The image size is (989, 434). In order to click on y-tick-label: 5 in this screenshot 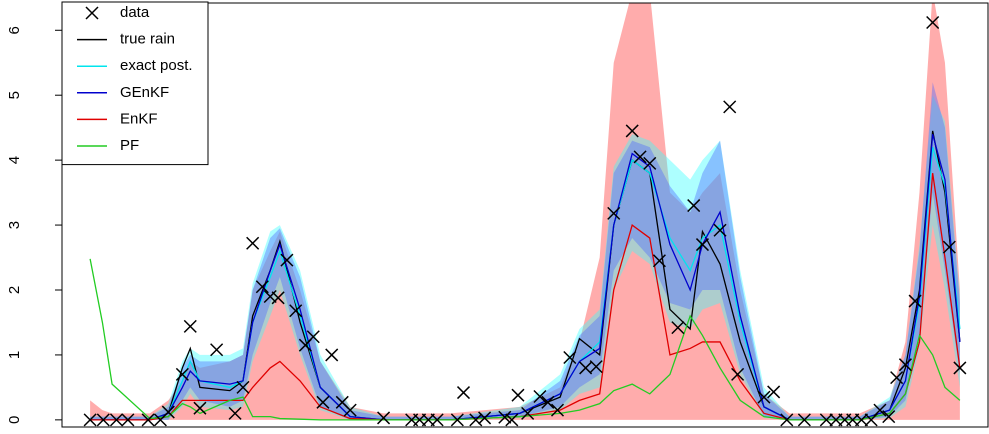, I will do `click(14, 95)`.